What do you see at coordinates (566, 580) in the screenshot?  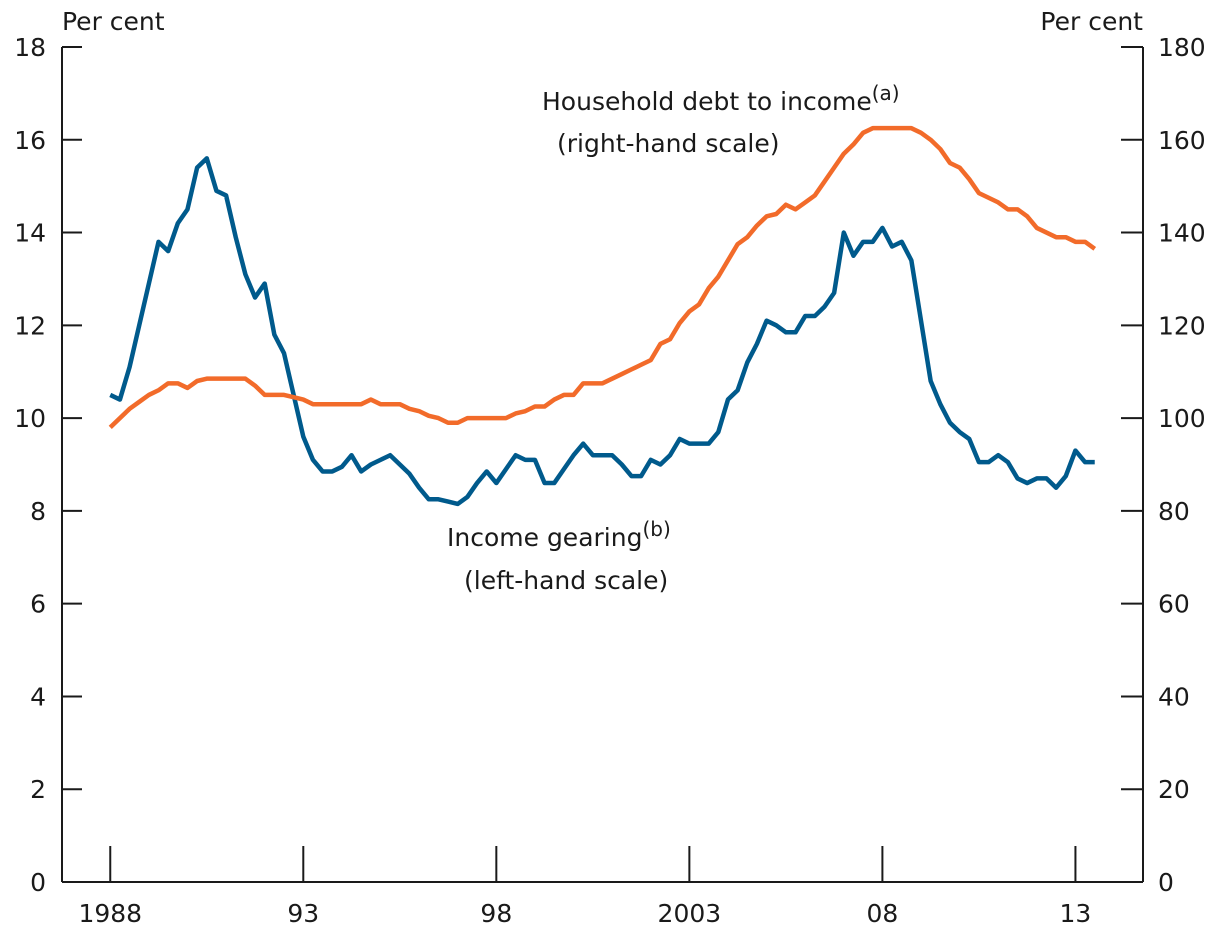 I see `annotation-scale: (left-hand scale)` at bounding box center [566, 580].